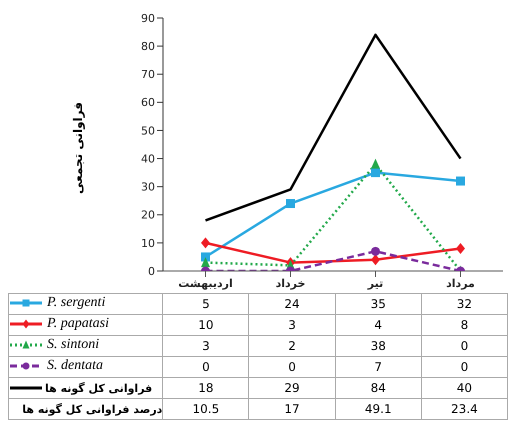  I want to click on legend-label: فراوانی کل گونه ها, so click(98, 388).